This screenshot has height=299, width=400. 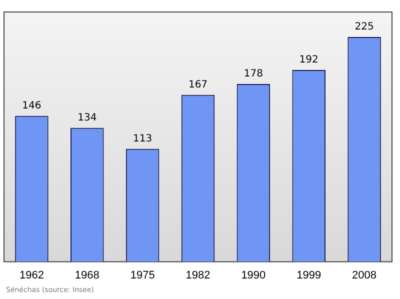 What do you see at coordinates (198, 275) in the screenshot?
I see `x-tick-label: 1982` at bounding box center [198, 275].